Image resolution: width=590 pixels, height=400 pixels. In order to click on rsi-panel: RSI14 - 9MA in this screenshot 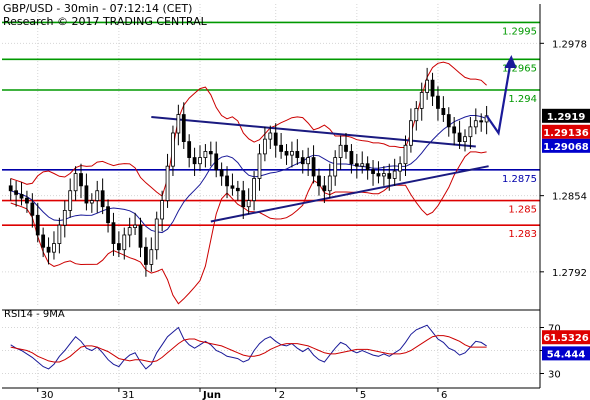, I will do `click(271, 341)`.